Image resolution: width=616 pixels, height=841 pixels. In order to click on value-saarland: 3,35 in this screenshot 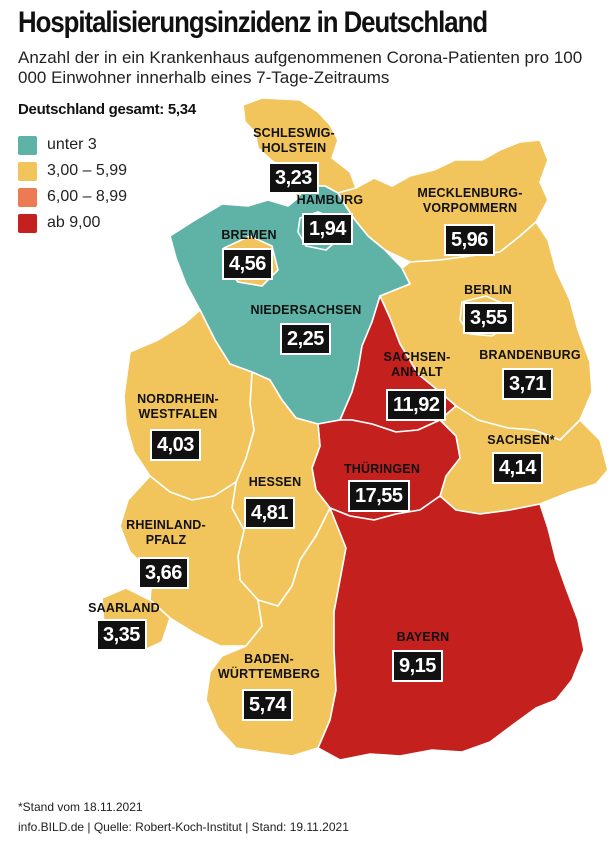, I will do `click(121, 635)`.